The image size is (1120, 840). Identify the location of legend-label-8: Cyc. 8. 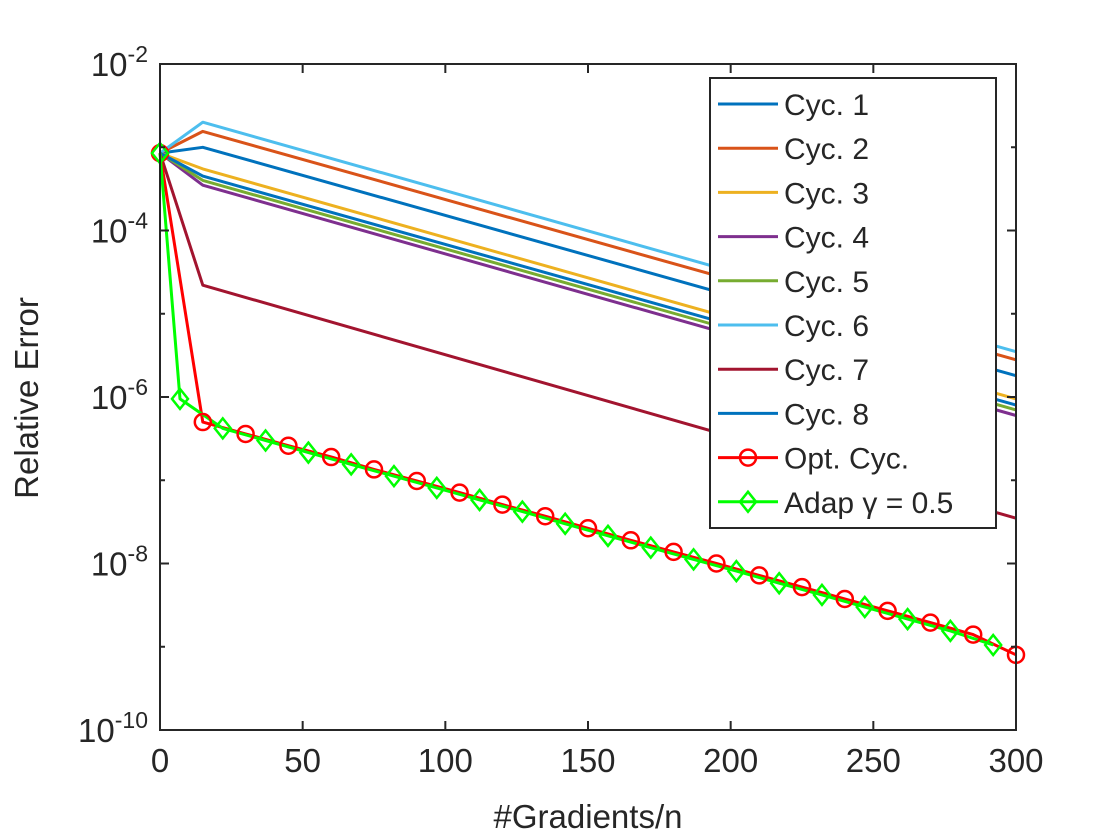
(826, 414).